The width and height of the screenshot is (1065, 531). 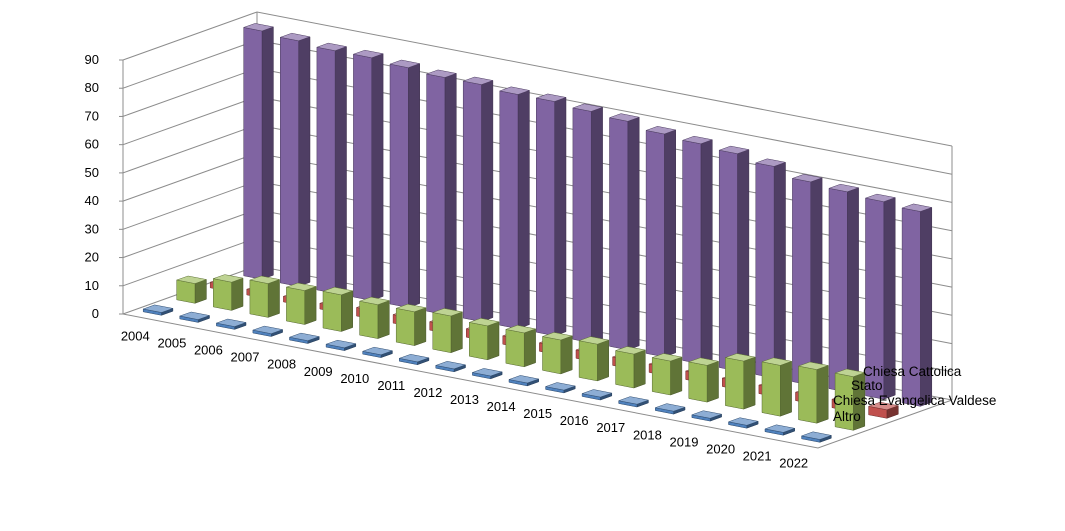 I want to click on series-label: Chiesa Cattolica, so click(x=912, y=371).